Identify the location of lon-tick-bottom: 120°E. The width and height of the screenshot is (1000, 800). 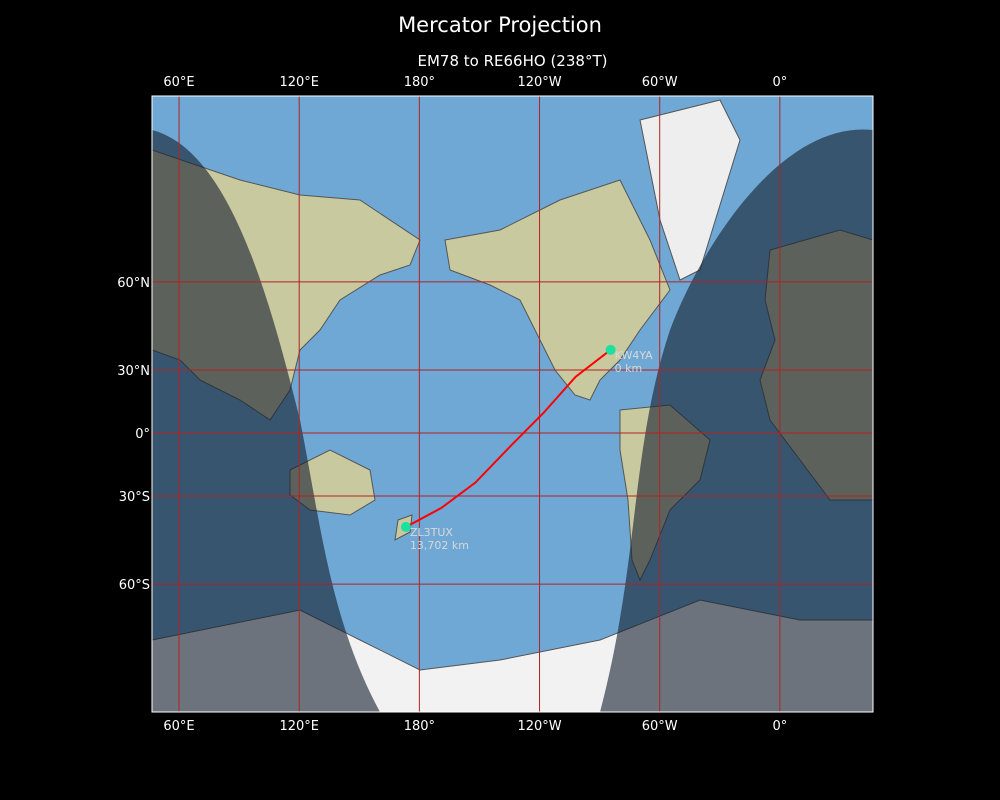
(299, 726).